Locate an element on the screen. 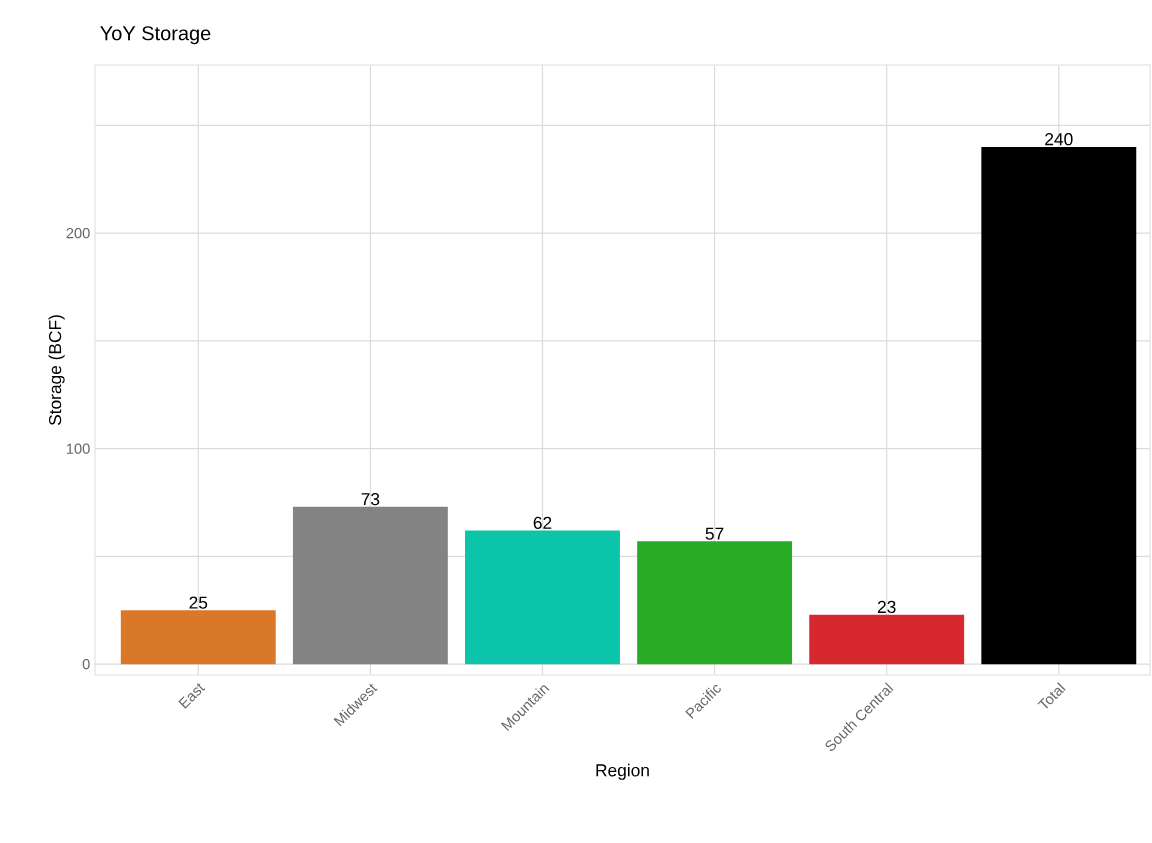  y-tick-label: 100 is located at coordinates (78, 448).